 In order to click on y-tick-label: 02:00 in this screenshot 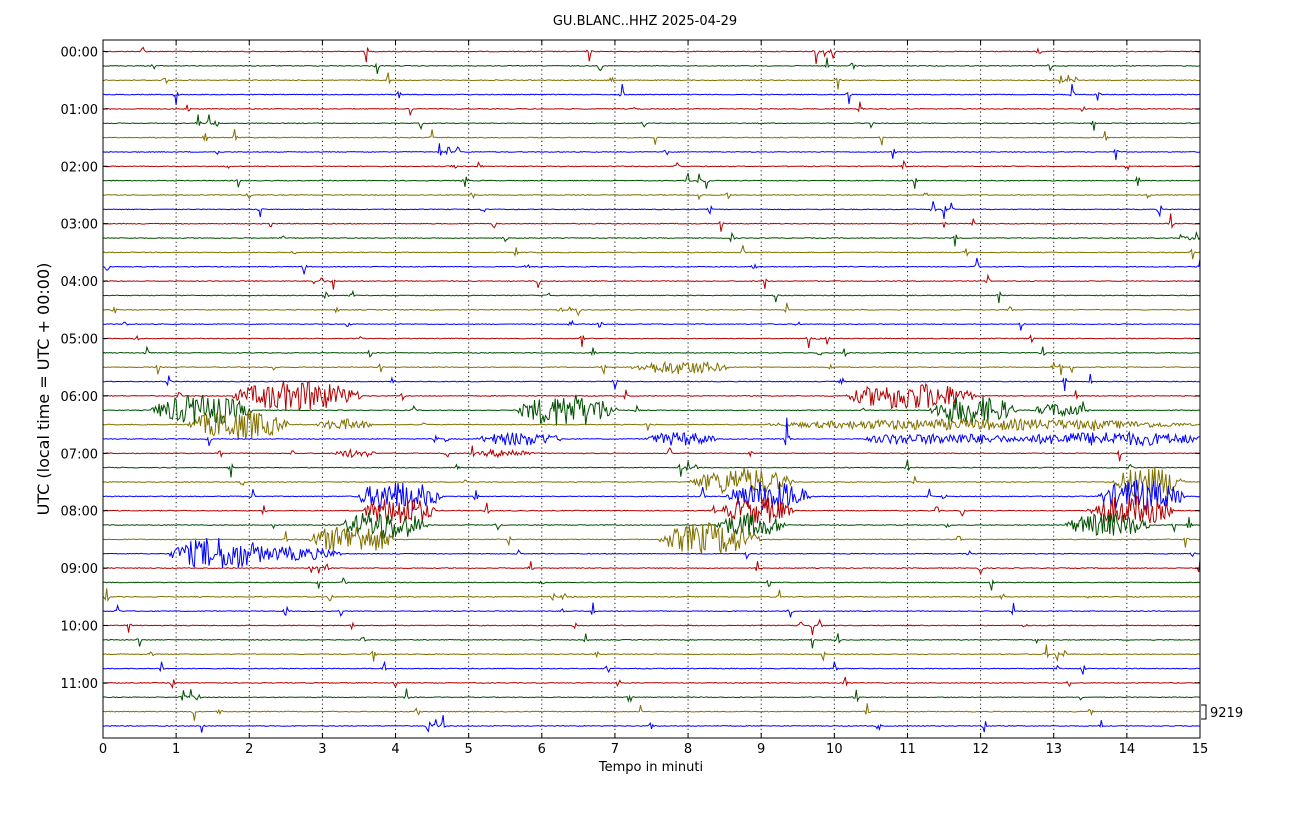, I will do `click(79, 167)`.